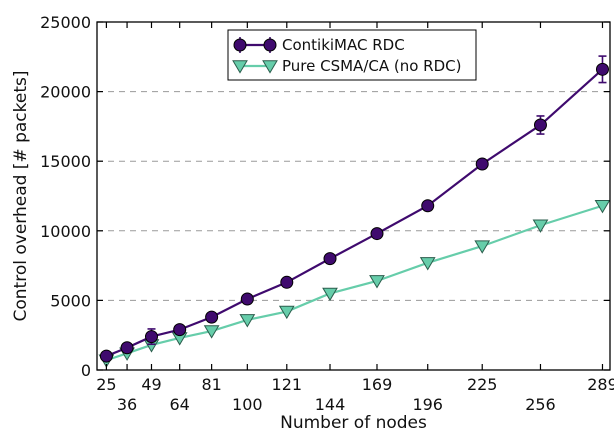 The width and height of the screenshot is (614, 430). I want to click on x-tick-label: 36, so click(127, 404).